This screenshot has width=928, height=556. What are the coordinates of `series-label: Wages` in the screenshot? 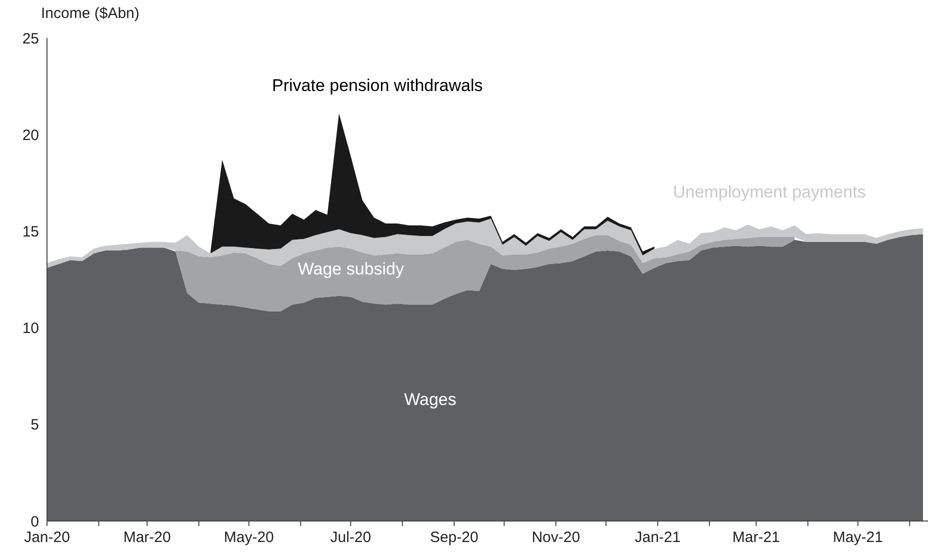 It's located at (430, 400).